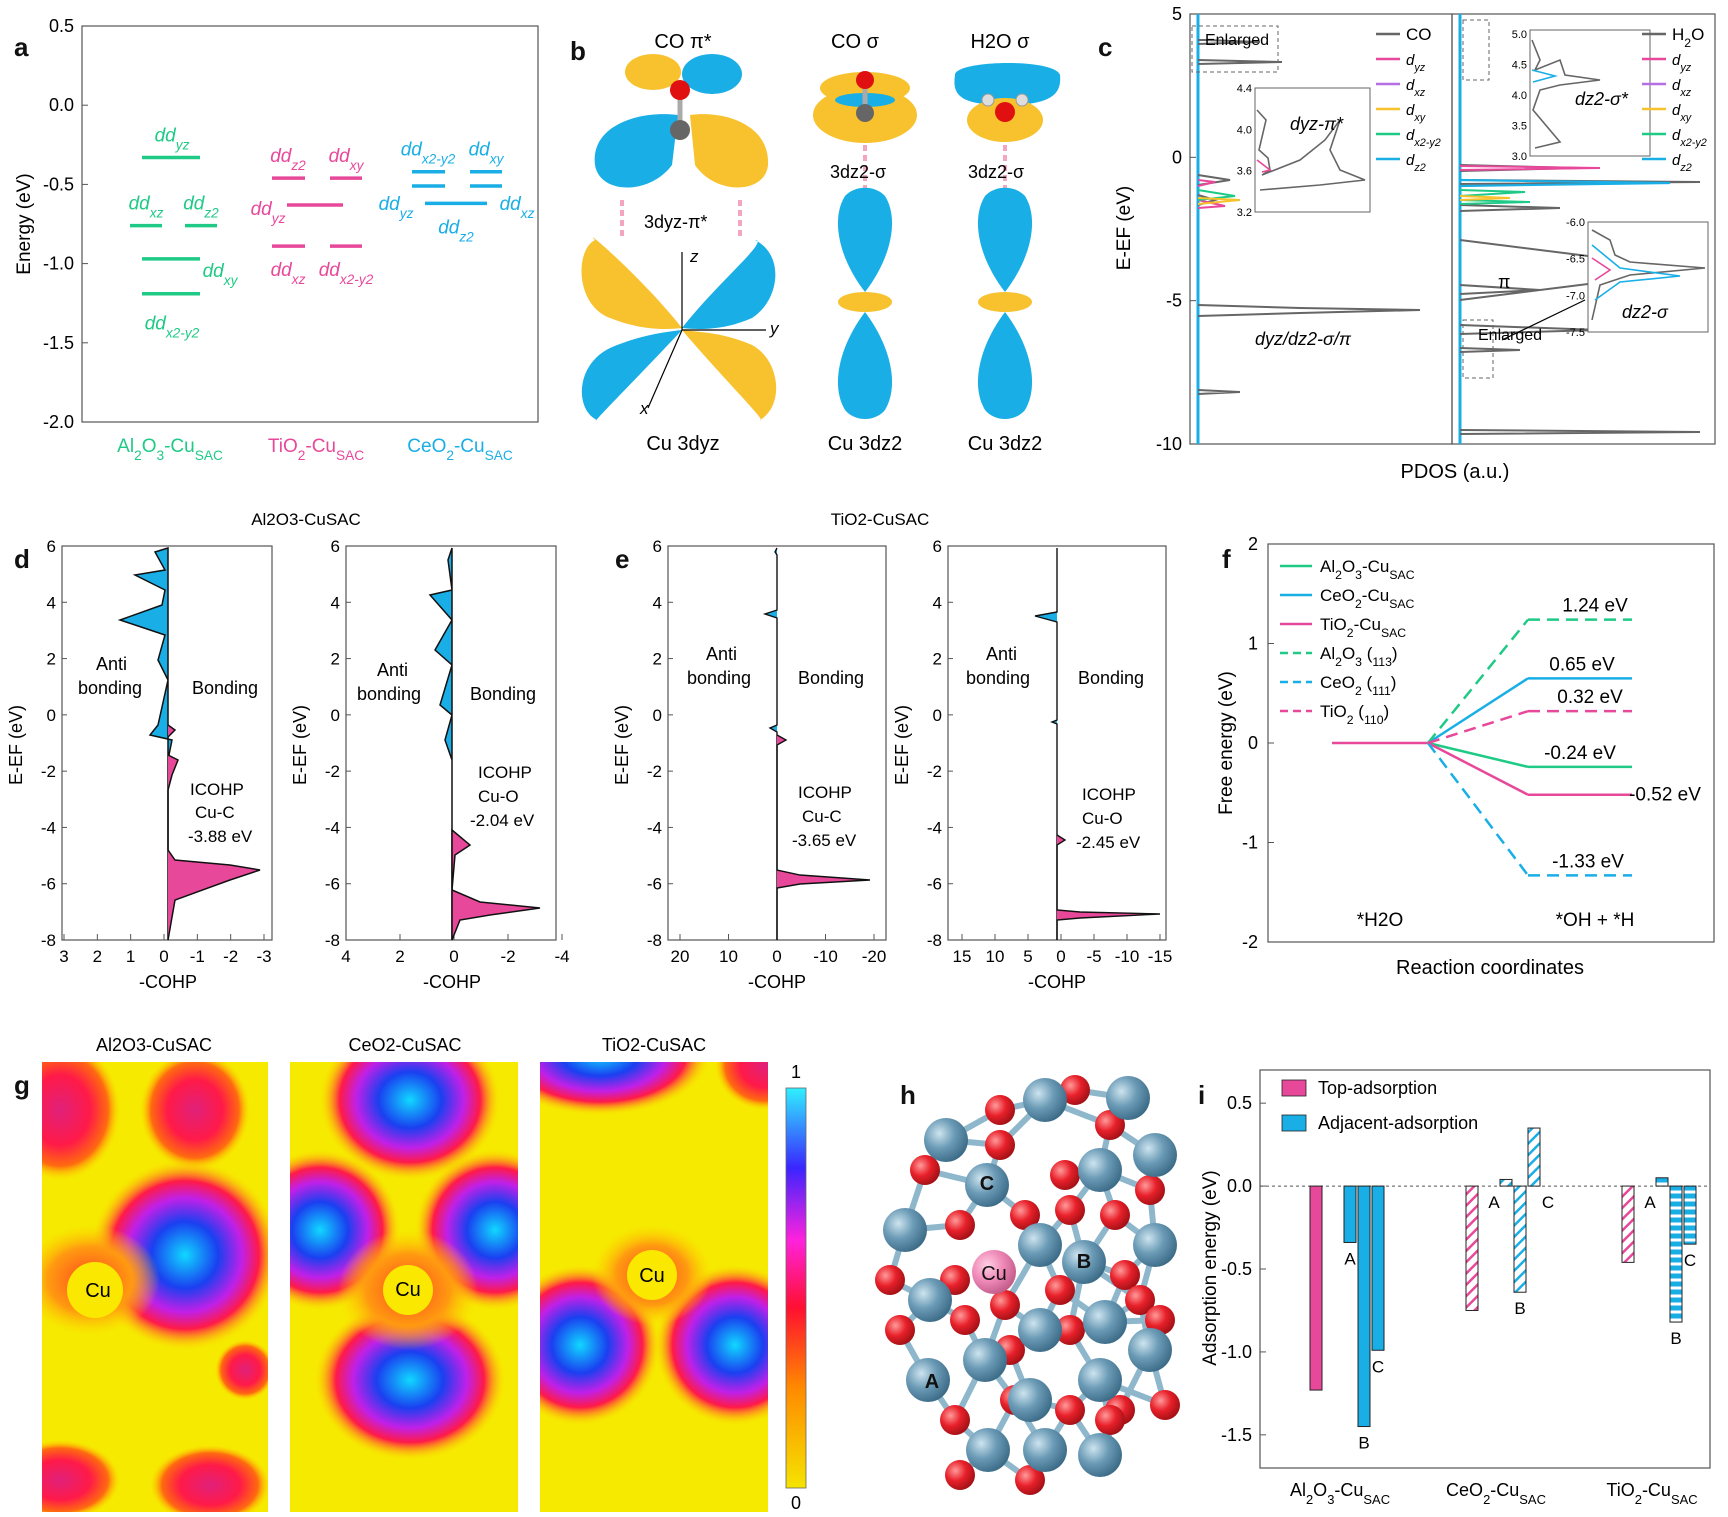  What do you see at coordinates (502, 820) in the screenshot?
I see `panel-d-right-value: -2.04 eV` at bounding box center [502, 820].